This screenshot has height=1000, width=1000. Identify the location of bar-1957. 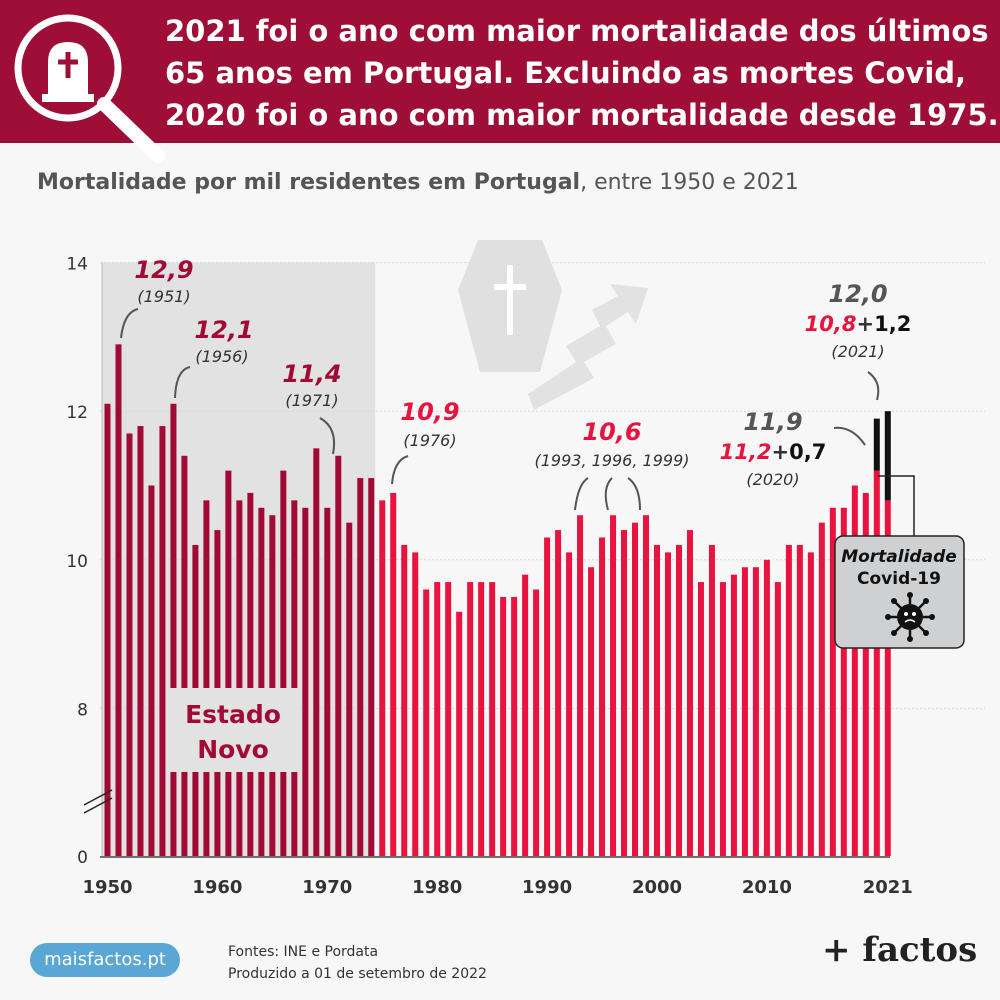
(184, 655).